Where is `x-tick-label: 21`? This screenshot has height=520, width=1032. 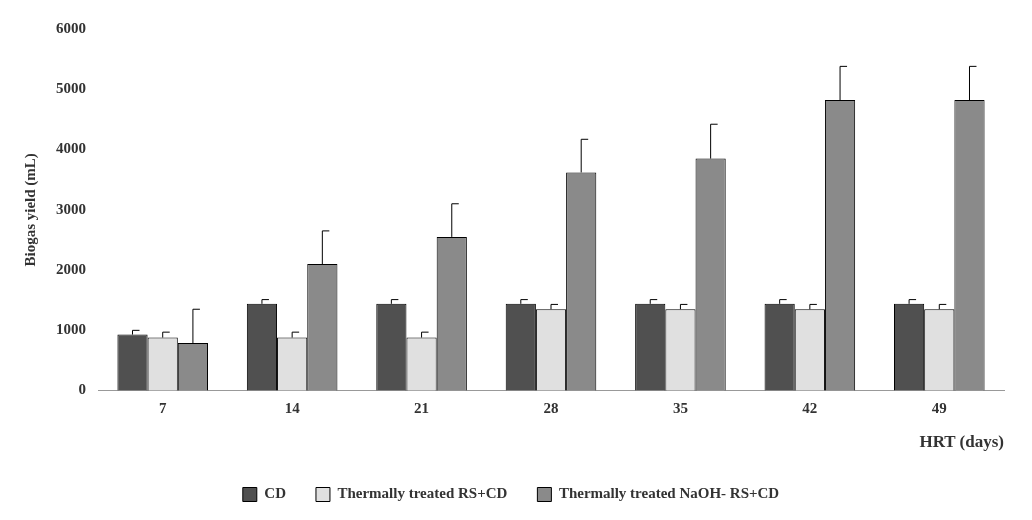
x-tick-label: 21 is located at coordinates (422, 408).